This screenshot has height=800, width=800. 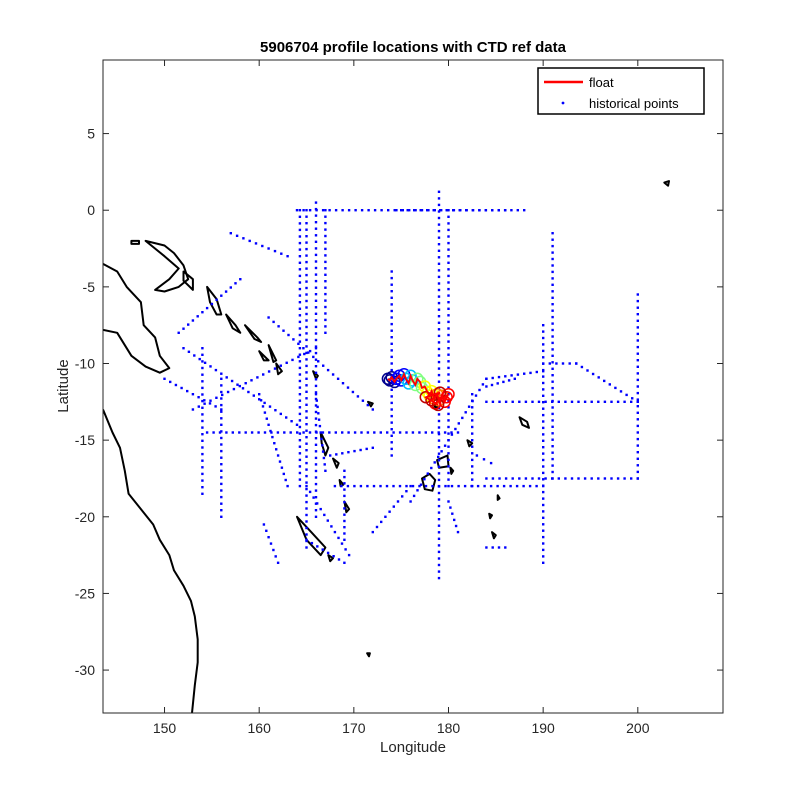 What do you see at coordinates (354, 728) in the screenshot?
I see `x-tick-label: 170` at bounding box center [354, 728].